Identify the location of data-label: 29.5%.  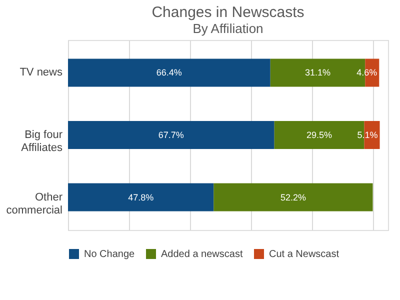
(319, 135).